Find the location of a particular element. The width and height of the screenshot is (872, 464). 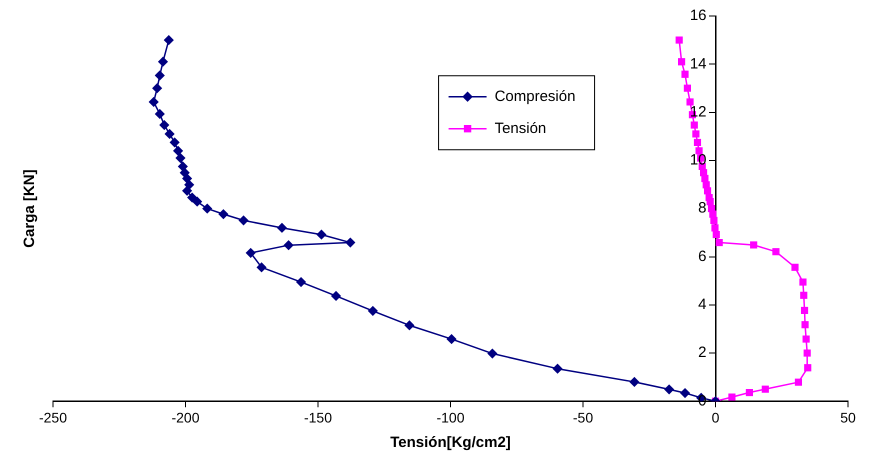

y-axis-title: Carga [KN] is located at coordinates (29, 208).